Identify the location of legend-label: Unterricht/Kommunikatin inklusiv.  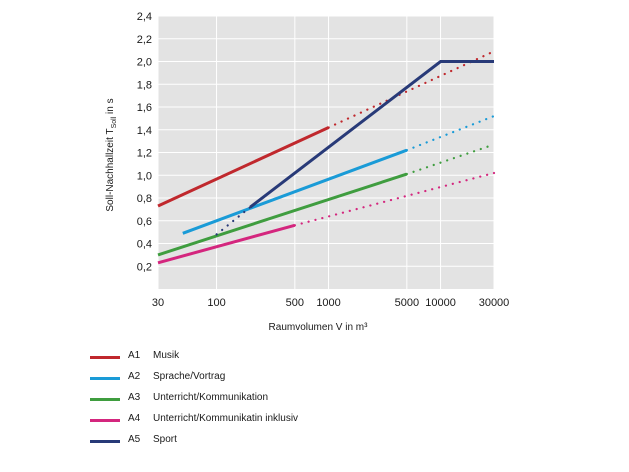
(226, 418).